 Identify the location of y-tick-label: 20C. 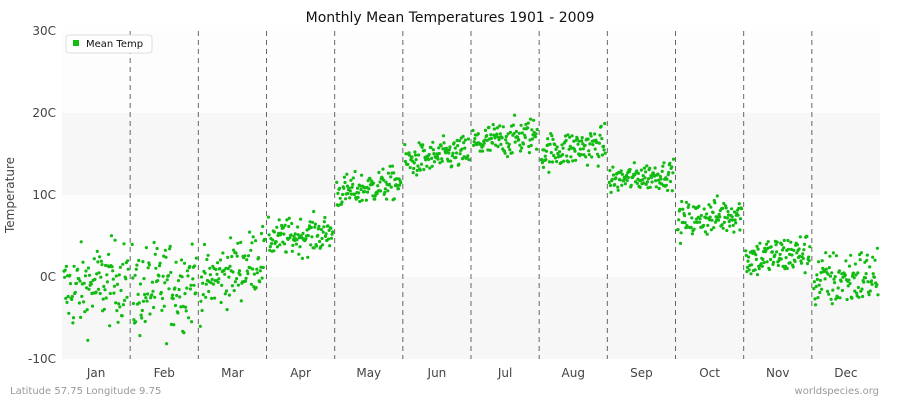
(44, 113).